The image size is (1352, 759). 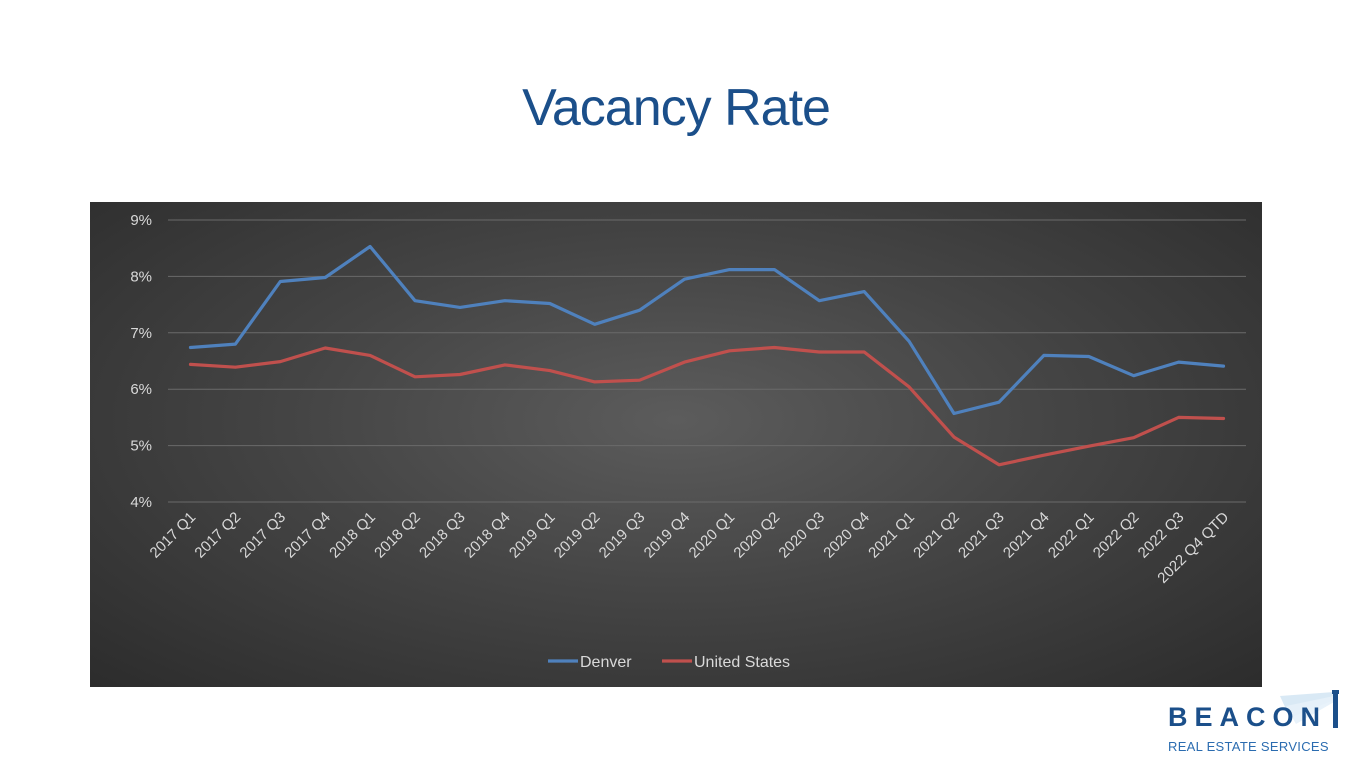 What do you see at coordinates (891, 535) in the screenshot?
I see `x-tick-label: 2021 Q1` at bounding box center [891, 535].